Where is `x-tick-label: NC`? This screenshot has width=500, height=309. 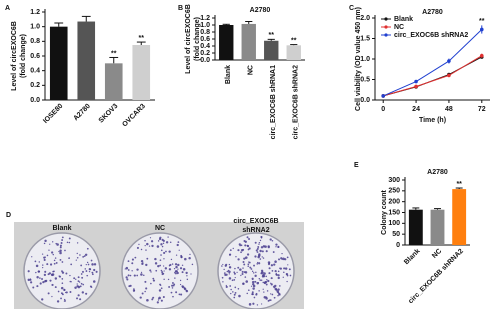
x-tick-label: NC is located at coordinates (437, 254).